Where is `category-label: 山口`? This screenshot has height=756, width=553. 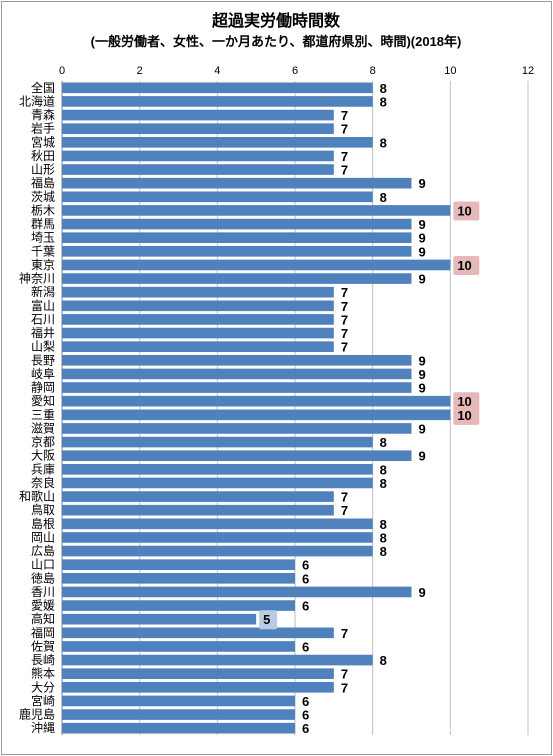 category-label: 山口 is located at coordinates (43, 565).